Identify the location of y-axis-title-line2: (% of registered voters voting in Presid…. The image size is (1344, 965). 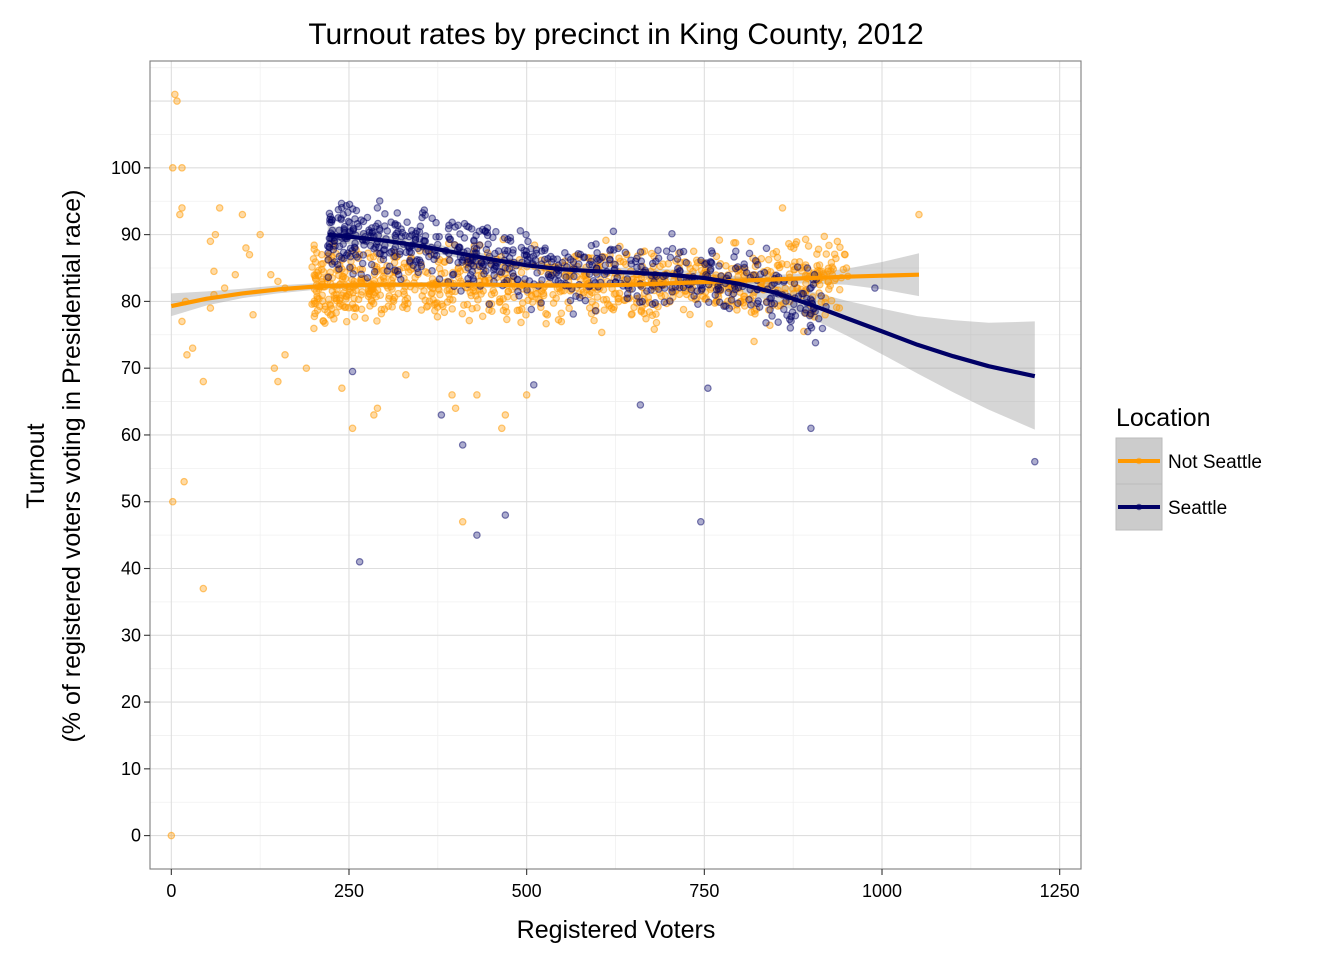
(72, 465).